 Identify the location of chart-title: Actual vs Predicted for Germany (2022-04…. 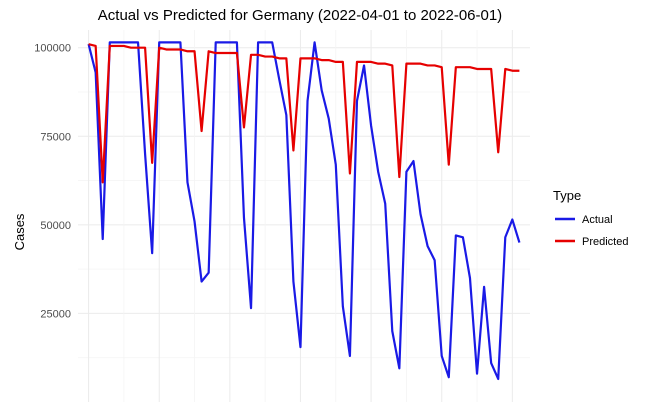
(300, 15).